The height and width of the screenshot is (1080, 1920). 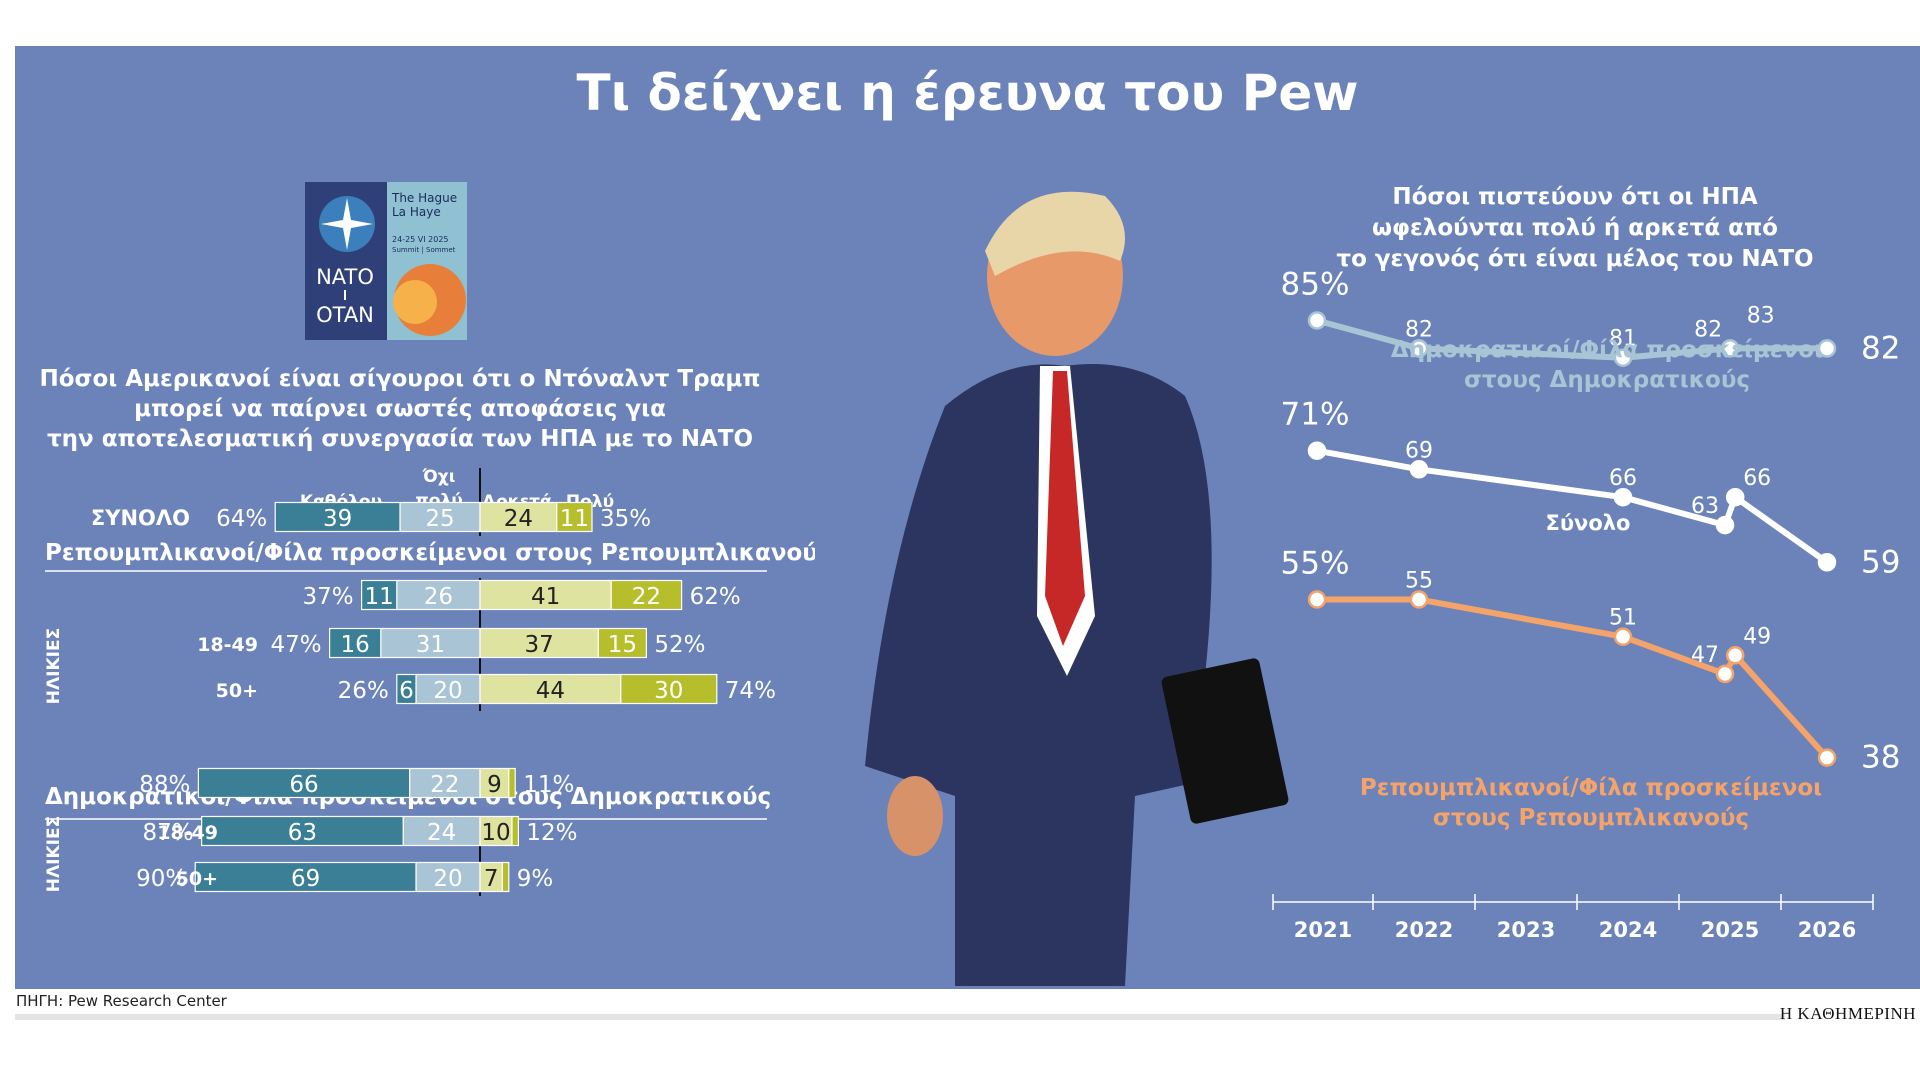 What do you see at coordinates (679, 645) in the screenshot?
I see `pos-total-label: 52%` at bounding box center [679, 645].